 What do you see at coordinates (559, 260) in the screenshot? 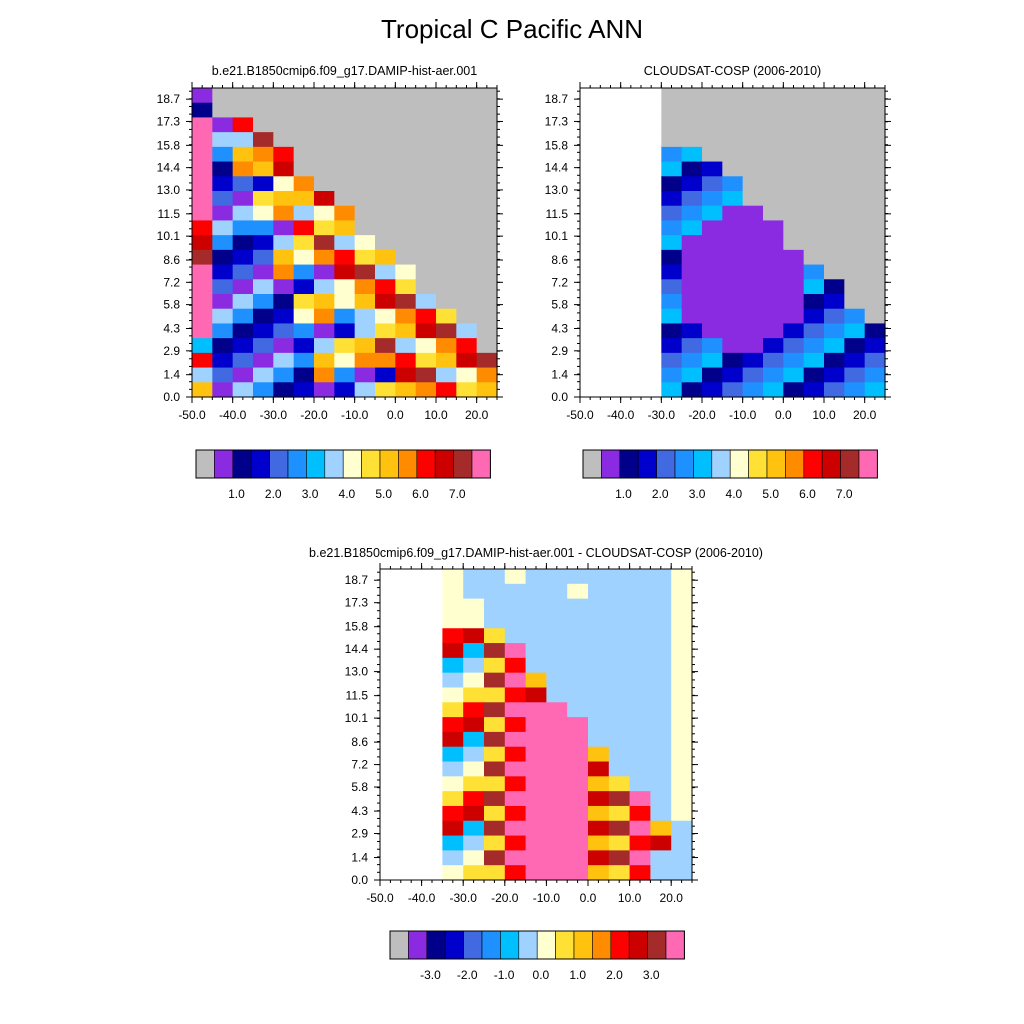
I see `y-tick-label: 8.6` at bounding box center [559, 260].